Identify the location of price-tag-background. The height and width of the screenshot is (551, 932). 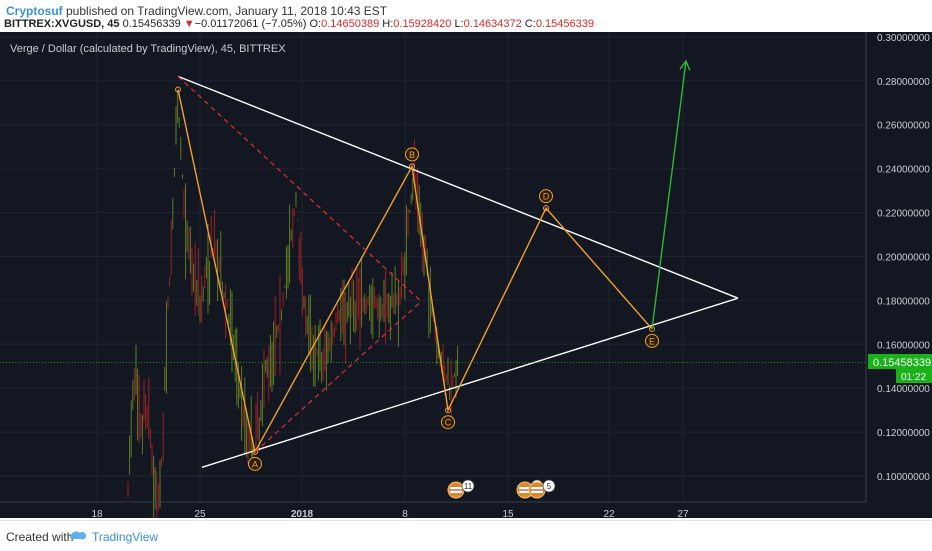
(900, 361).